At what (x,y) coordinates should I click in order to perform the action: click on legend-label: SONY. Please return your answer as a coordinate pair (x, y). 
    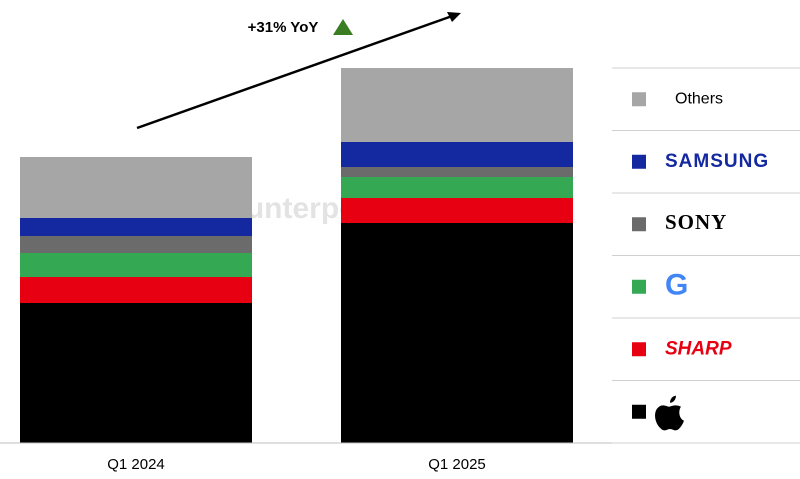
    Looking at the image, I should click on (696, 222).